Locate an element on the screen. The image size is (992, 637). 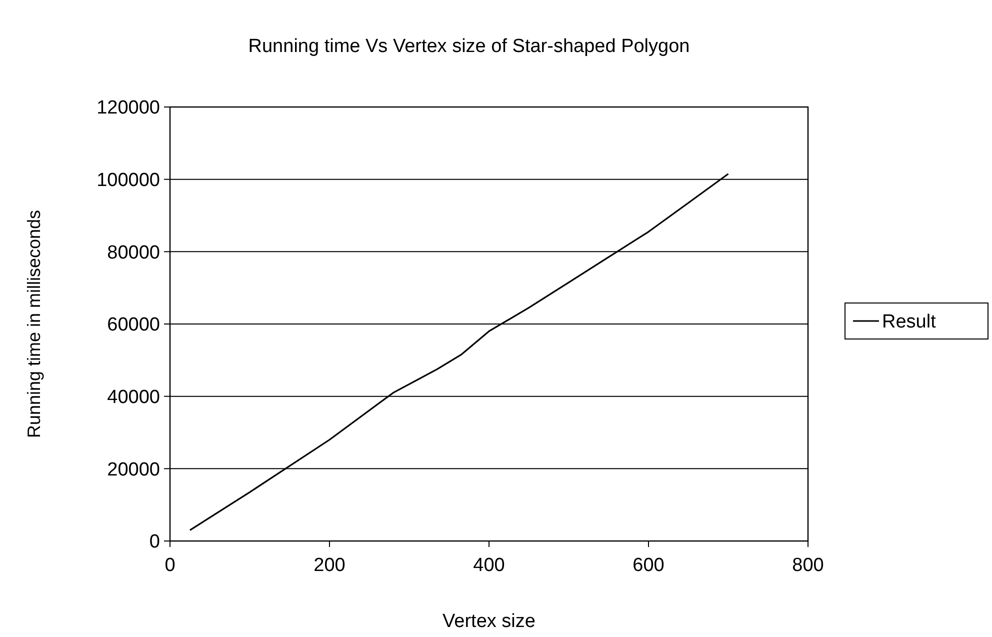
x-tick-label: 800 is located at coordinates (808, 565).